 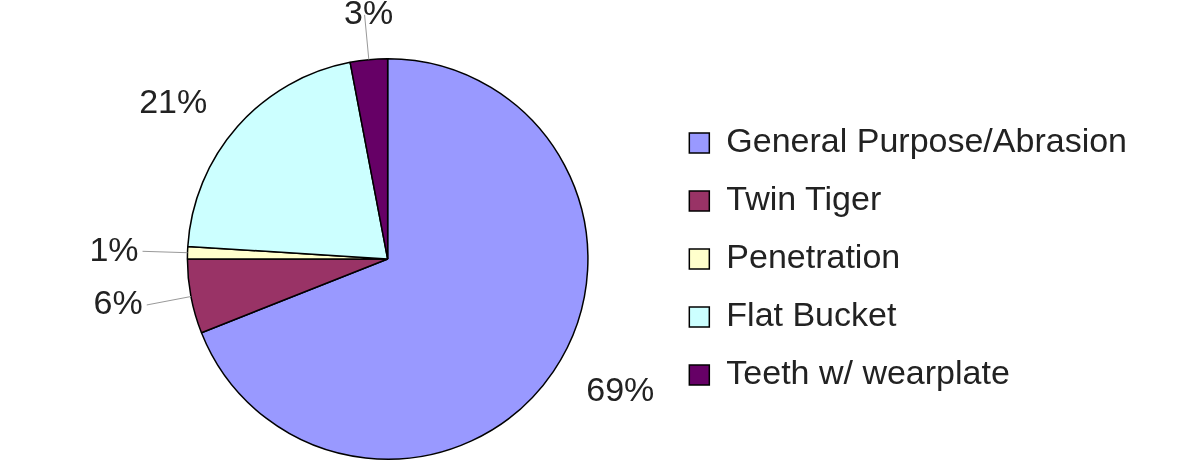 I want to click on legend-label: Flat Bucket, so click(x=811, y=314).